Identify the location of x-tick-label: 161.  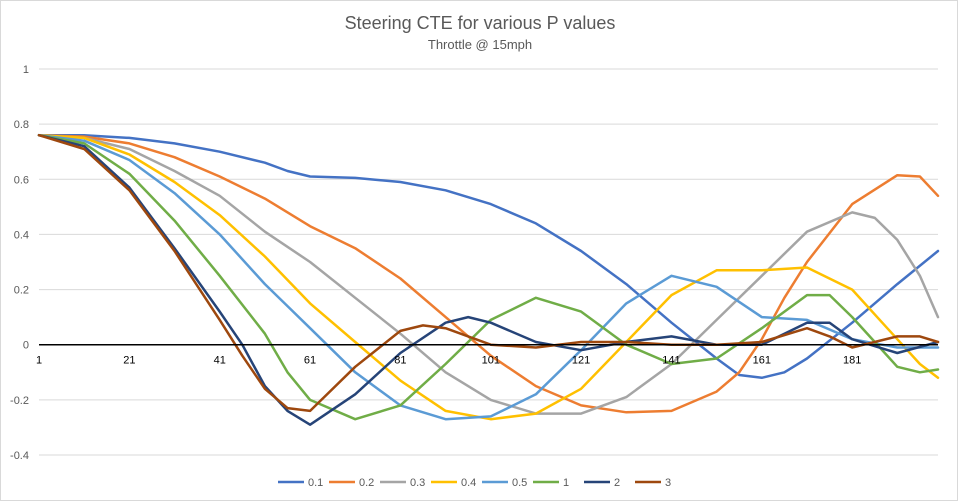
(762, 361).